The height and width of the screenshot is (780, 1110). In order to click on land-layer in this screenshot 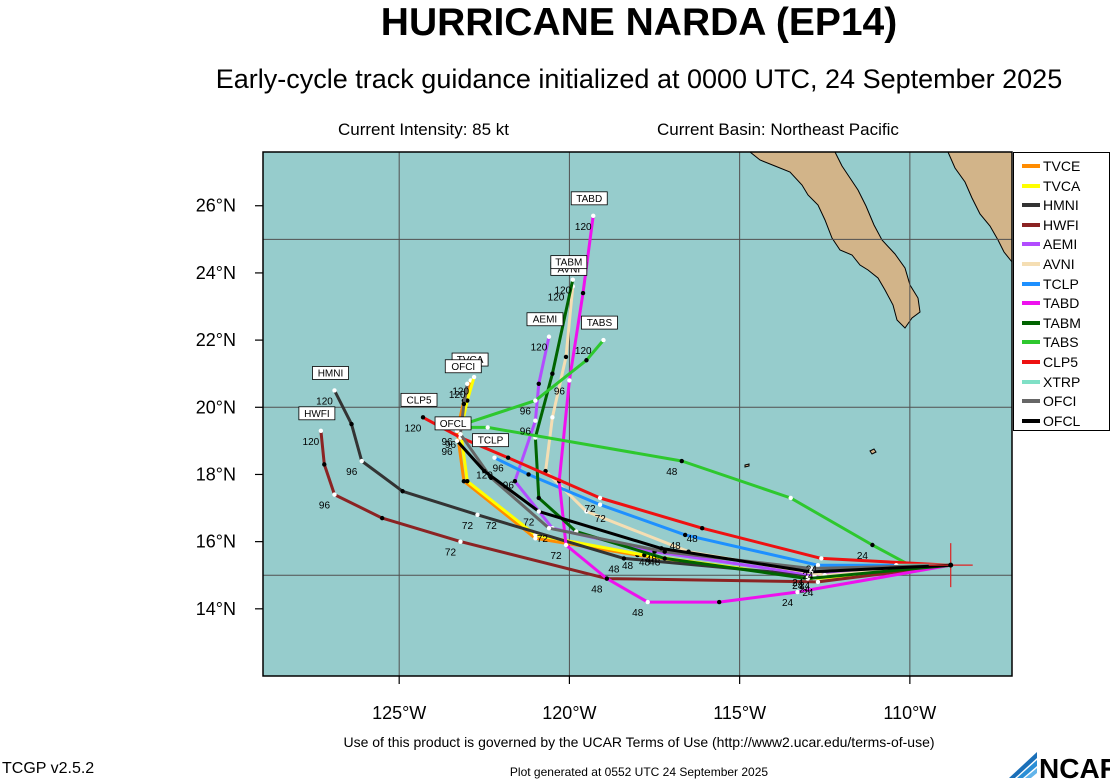, I will do `click(878, 310)`.